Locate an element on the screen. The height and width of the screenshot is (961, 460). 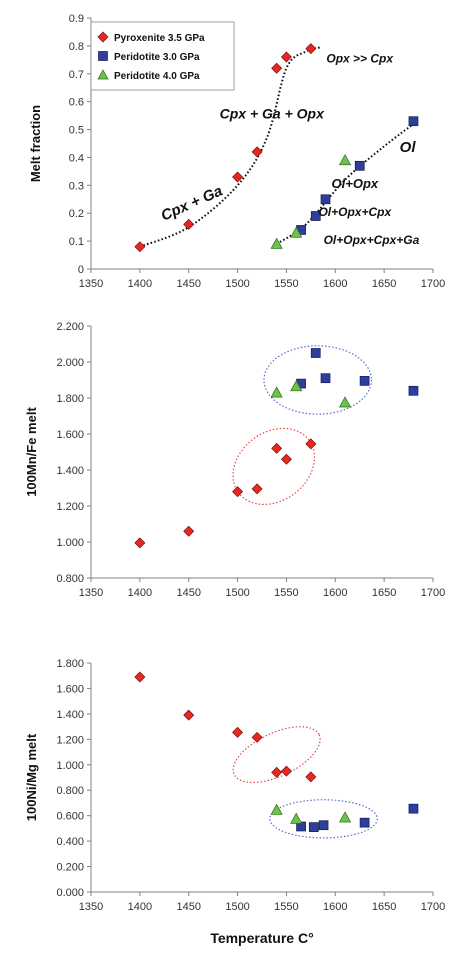
y-tick-label: 0.3 is located at coordinates (76, 186).